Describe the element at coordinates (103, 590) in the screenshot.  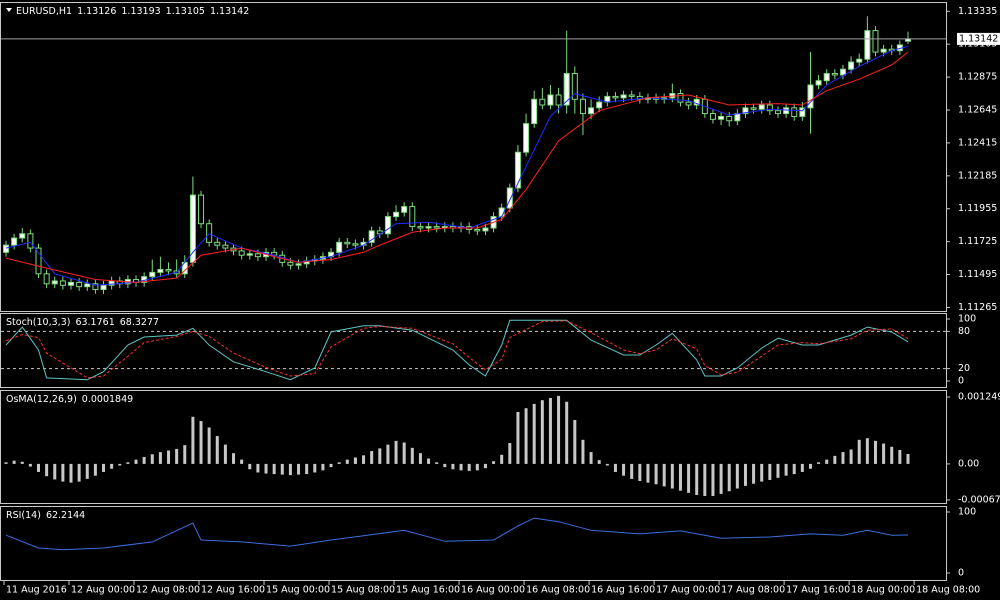
I see `x-tick-label: 12 Aug 00:00` at that location.